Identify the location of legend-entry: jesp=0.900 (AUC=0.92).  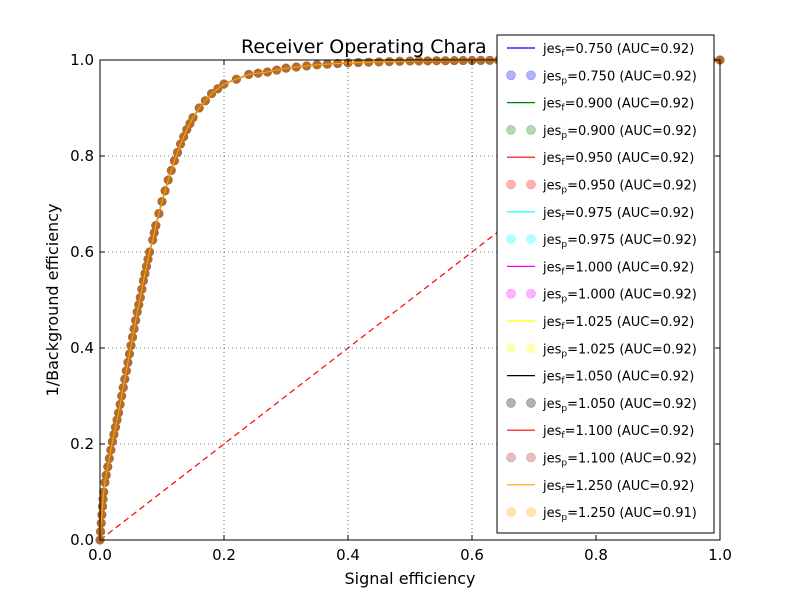
(601, 132).